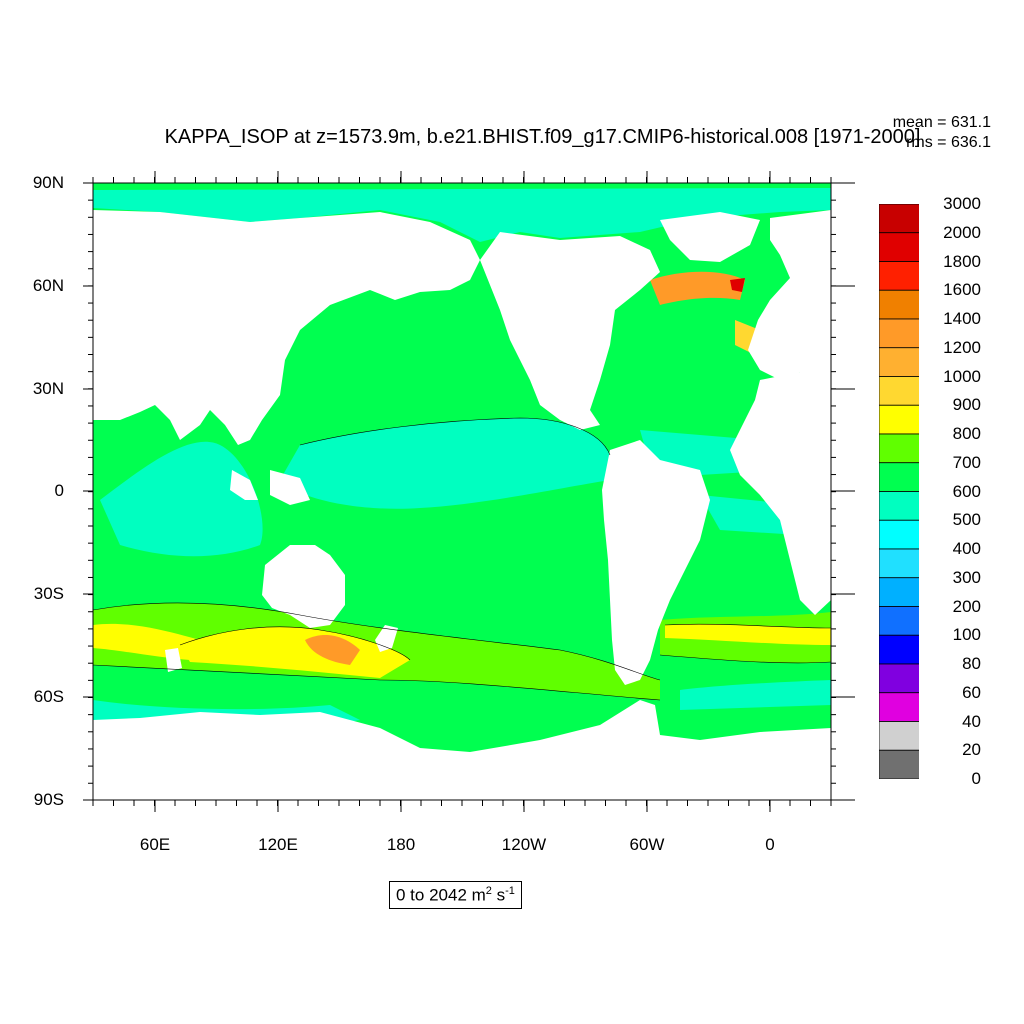  What do you see at coordinates (524, 844) in the screenshot?
I see `x-tick-label: 120W` at bounding box center [524, 844].